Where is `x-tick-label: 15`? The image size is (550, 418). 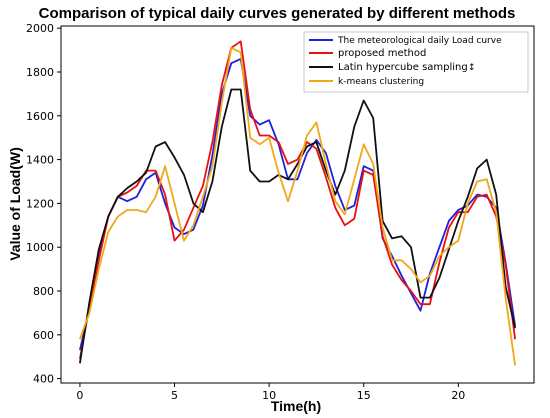 x-tick-label: 15 is located at coordinates (364, 395).